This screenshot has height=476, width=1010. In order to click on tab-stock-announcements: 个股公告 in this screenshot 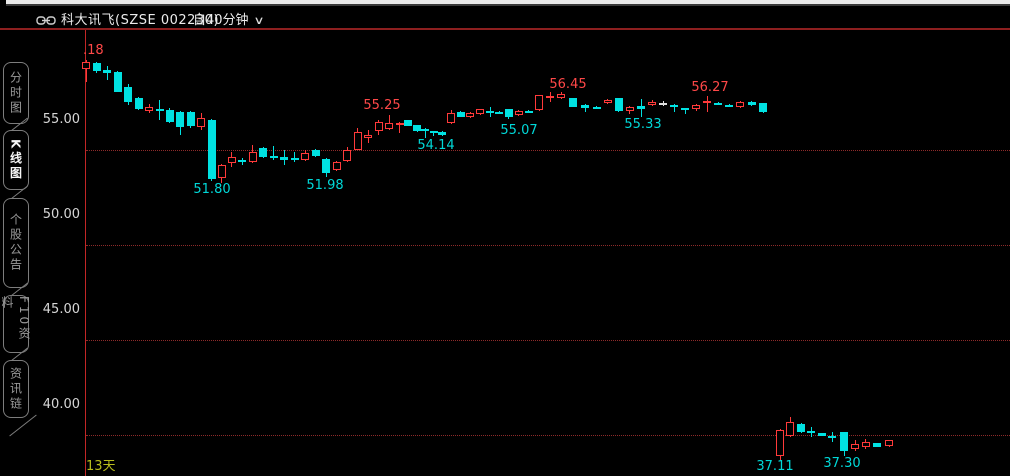, I will do `click(16, 243)`.